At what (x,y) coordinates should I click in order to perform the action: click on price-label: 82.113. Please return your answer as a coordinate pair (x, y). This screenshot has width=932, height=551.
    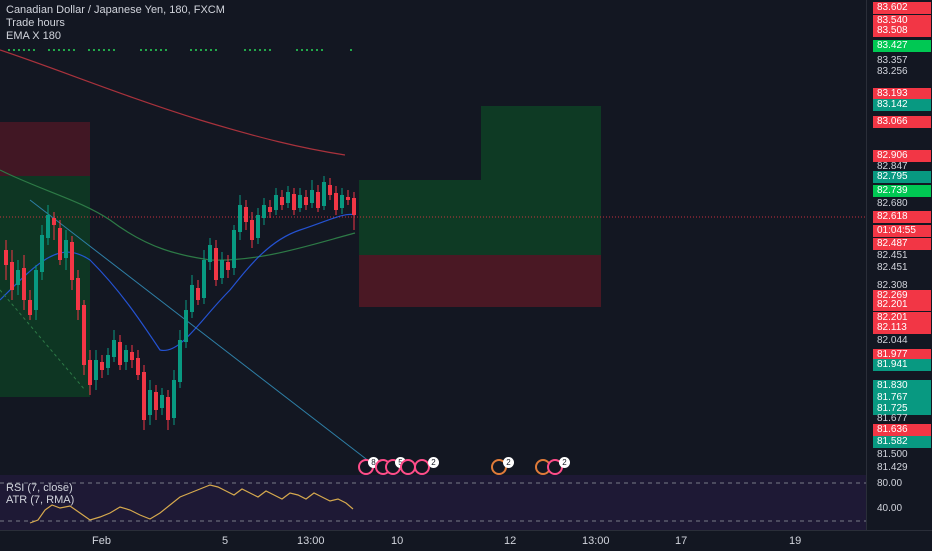
    Looking at the image, I should click on (902, 328).